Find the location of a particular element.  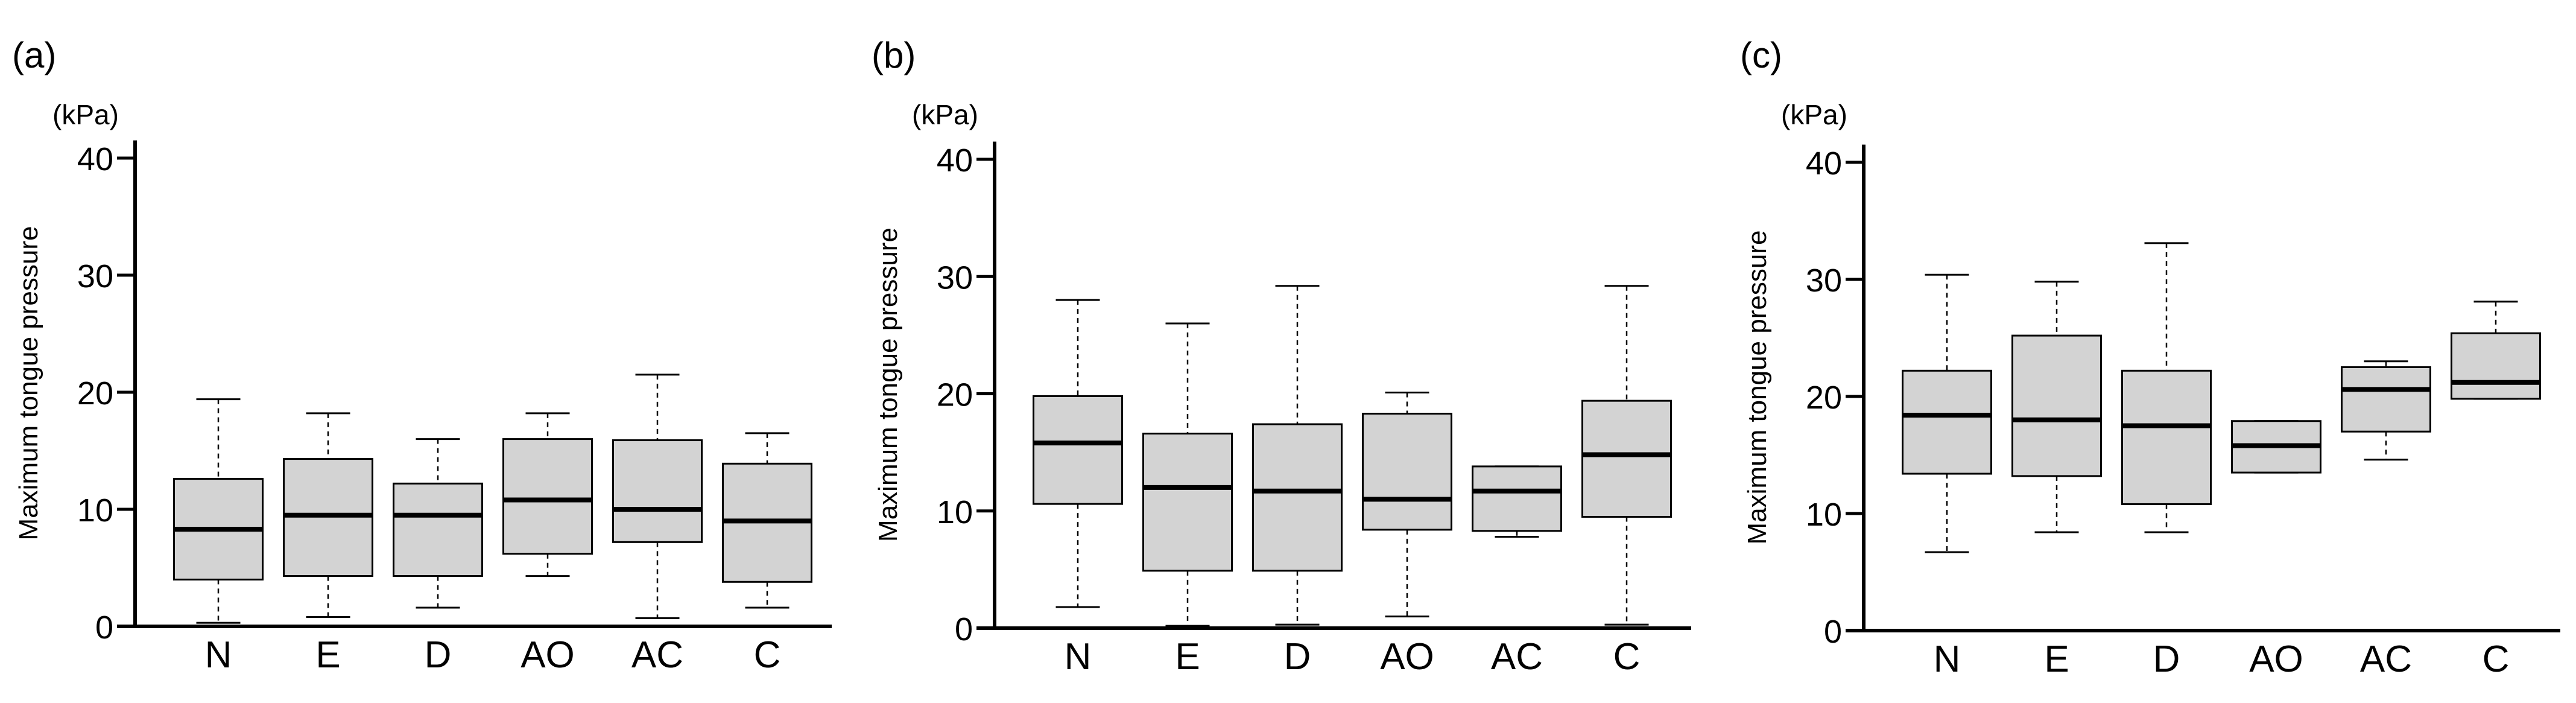

panel-label: (a) is located at coordinates (34, 55).